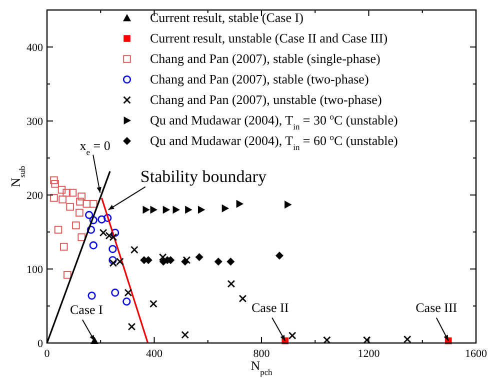 Image resolution: width=502 pixels, height=378 pixels. I want to click on x-tick-label: 1200, so click(369, 354).